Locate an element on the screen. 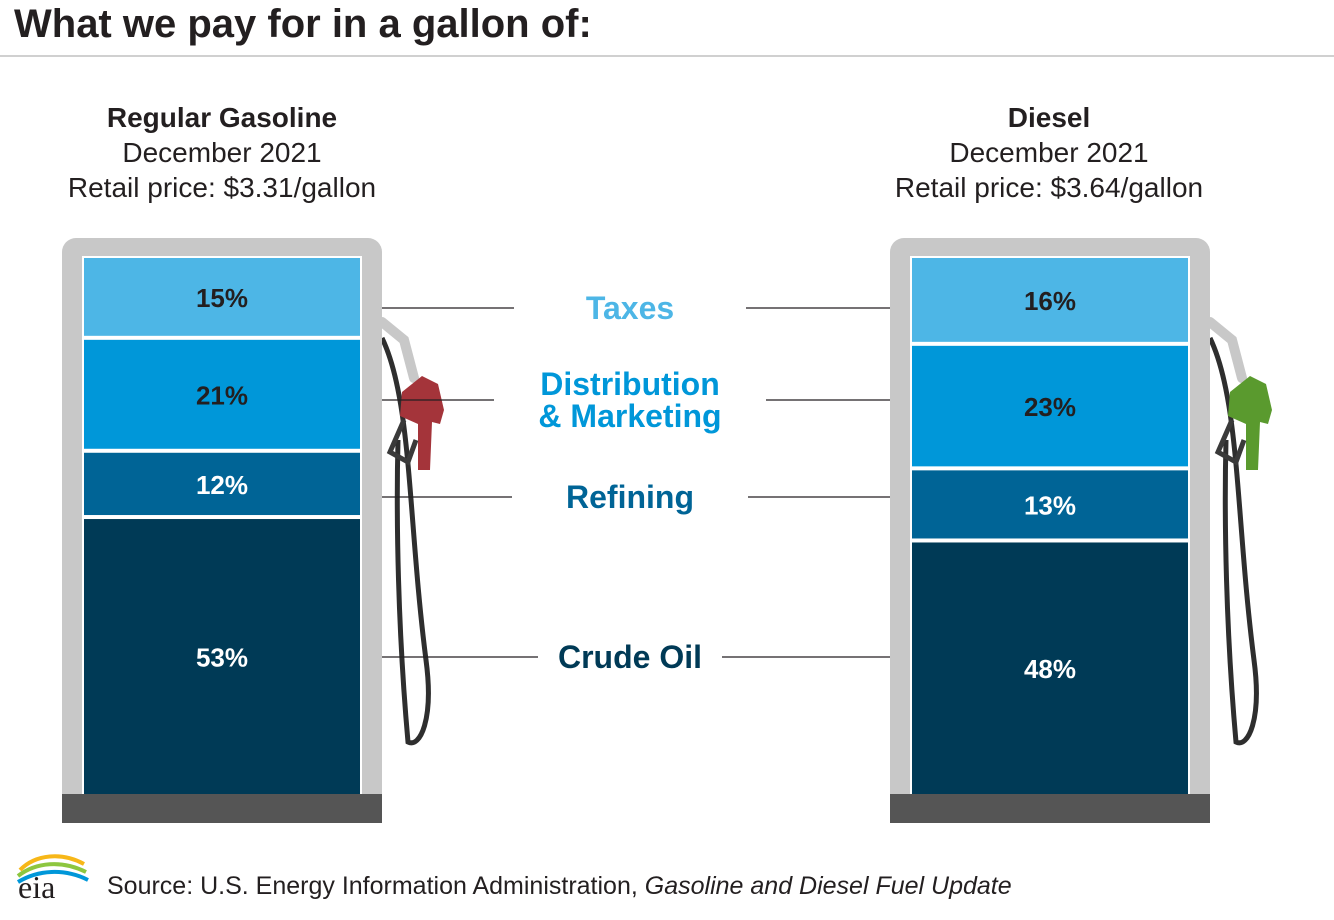  category-label-2: Distribution & Marketing is located at coordinates (629, 400).